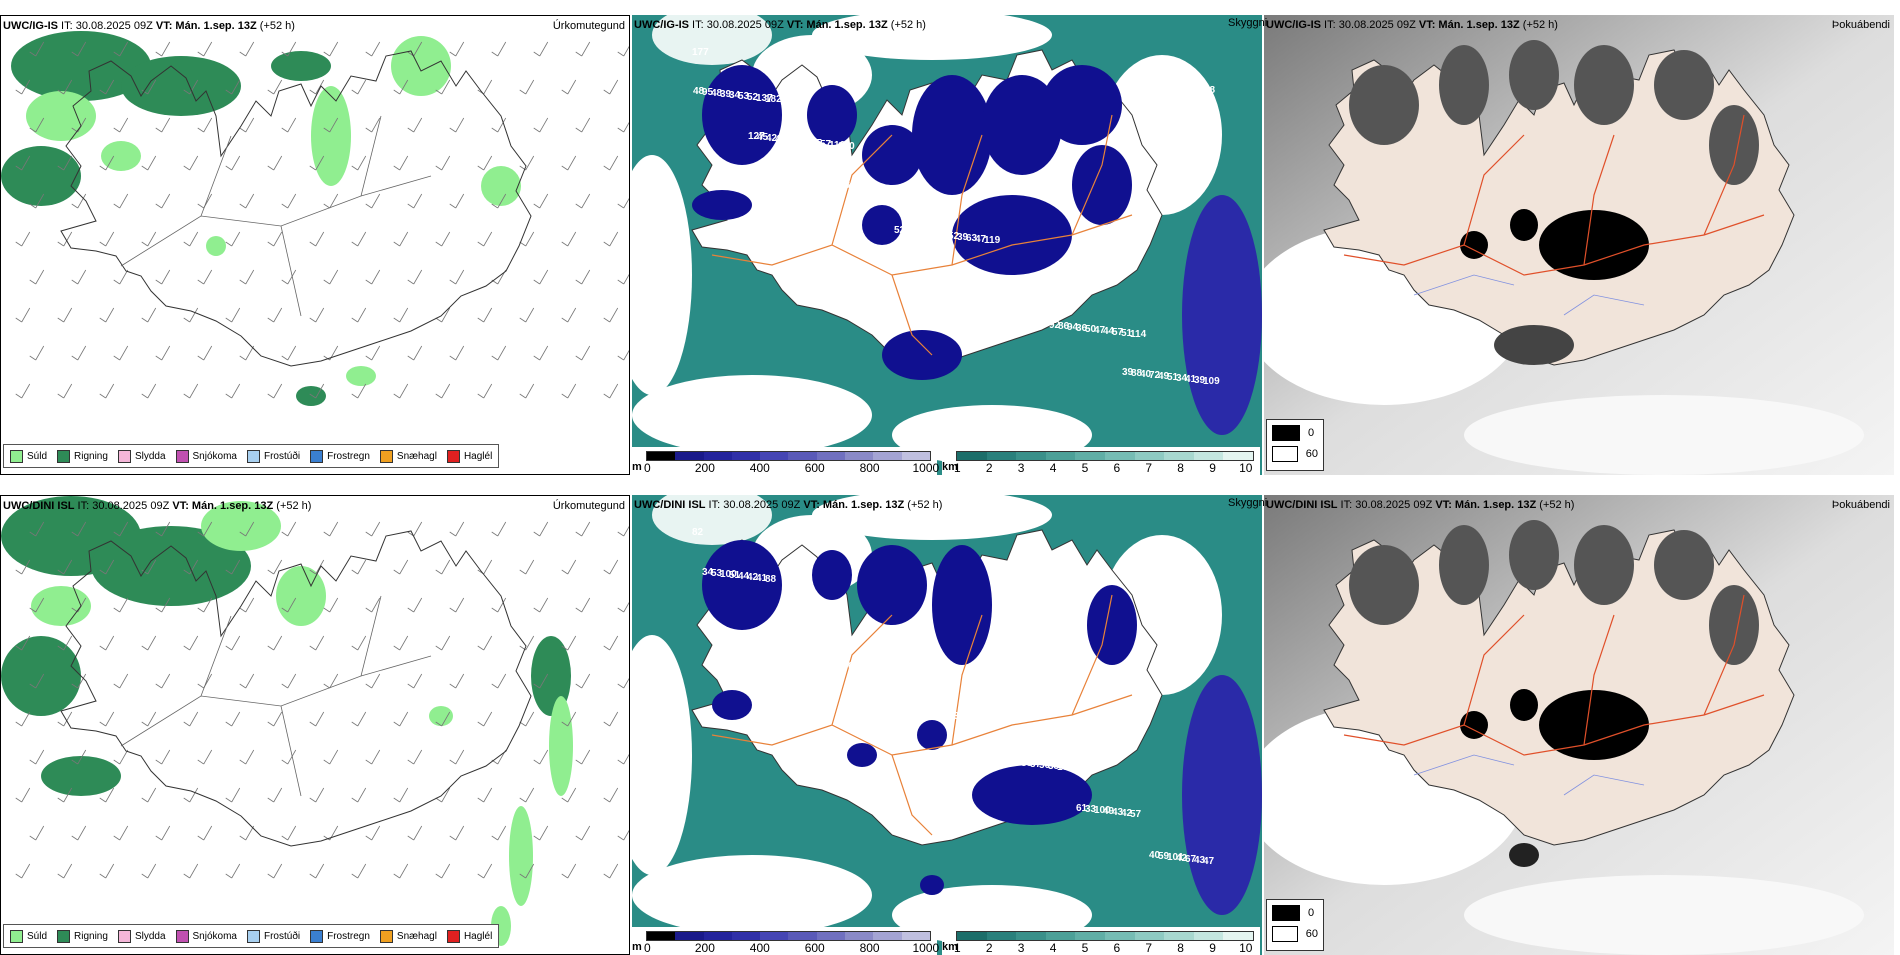  I want to click on visibility-value-label: 52, so click(753, 97).